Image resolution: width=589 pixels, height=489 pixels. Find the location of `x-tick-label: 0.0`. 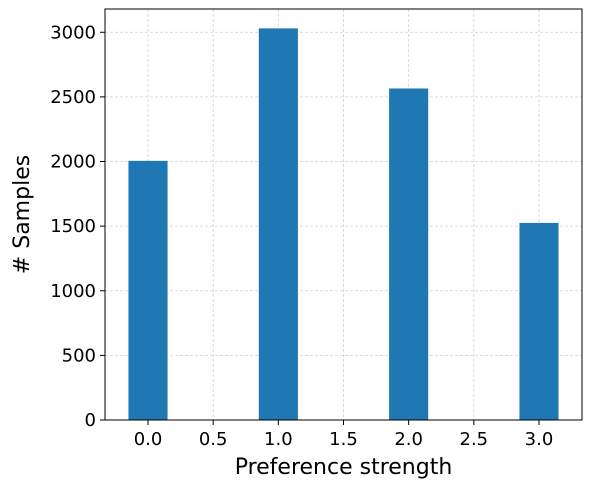

x-tick-label: 0.0 is located at coordinates (148, 439).